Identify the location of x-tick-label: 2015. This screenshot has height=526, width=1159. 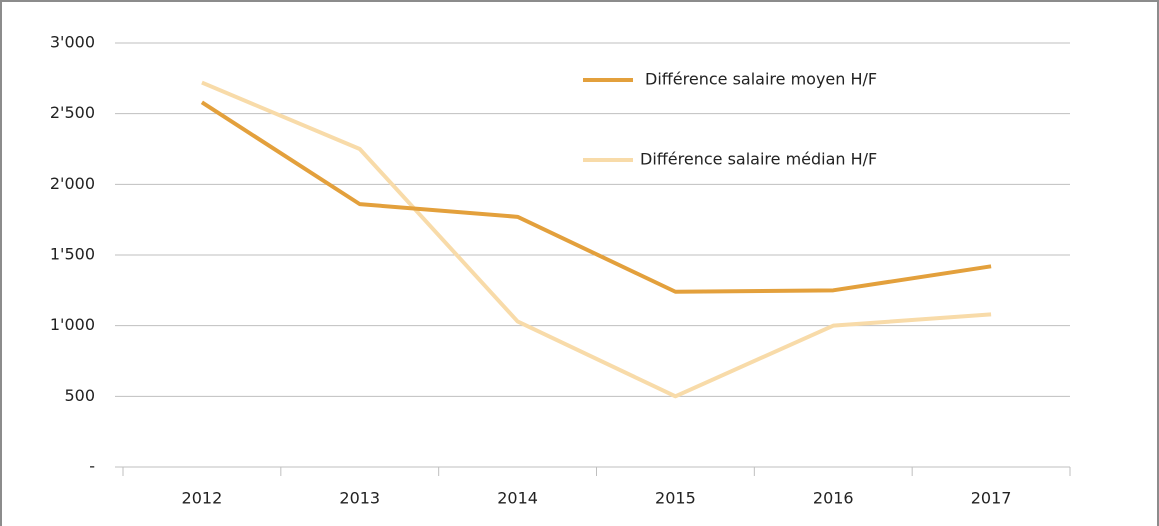
(675, 498).